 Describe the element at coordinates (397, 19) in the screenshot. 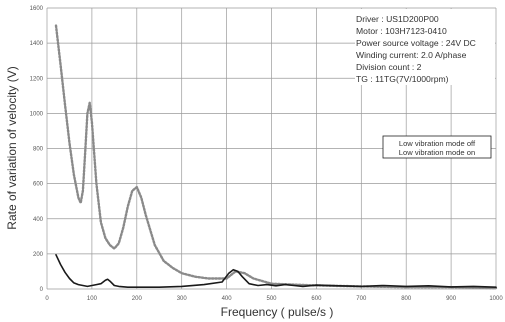

I see `spec-driver: Driver : US1D200P00` at that location.